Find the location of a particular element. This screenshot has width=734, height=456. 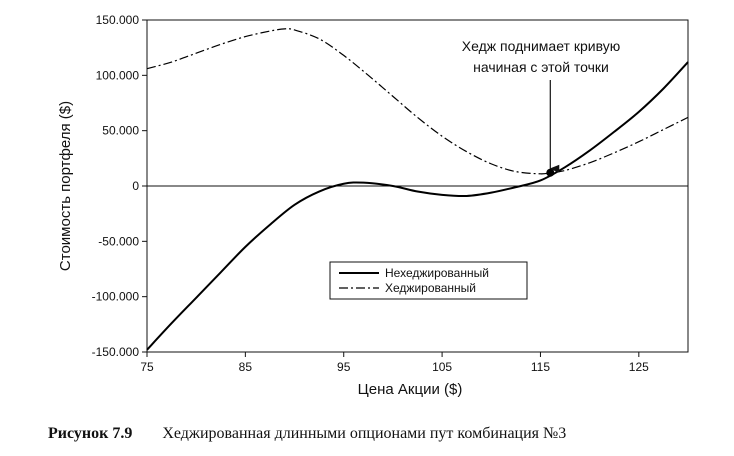

annotation-point is located at coordinates (550, 172).